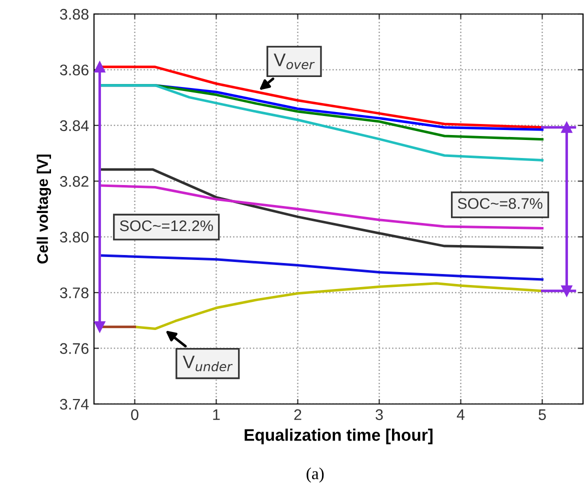 The image size is (584, 495). I want to click on y-tick-label: 3.82, so click(74, 181).